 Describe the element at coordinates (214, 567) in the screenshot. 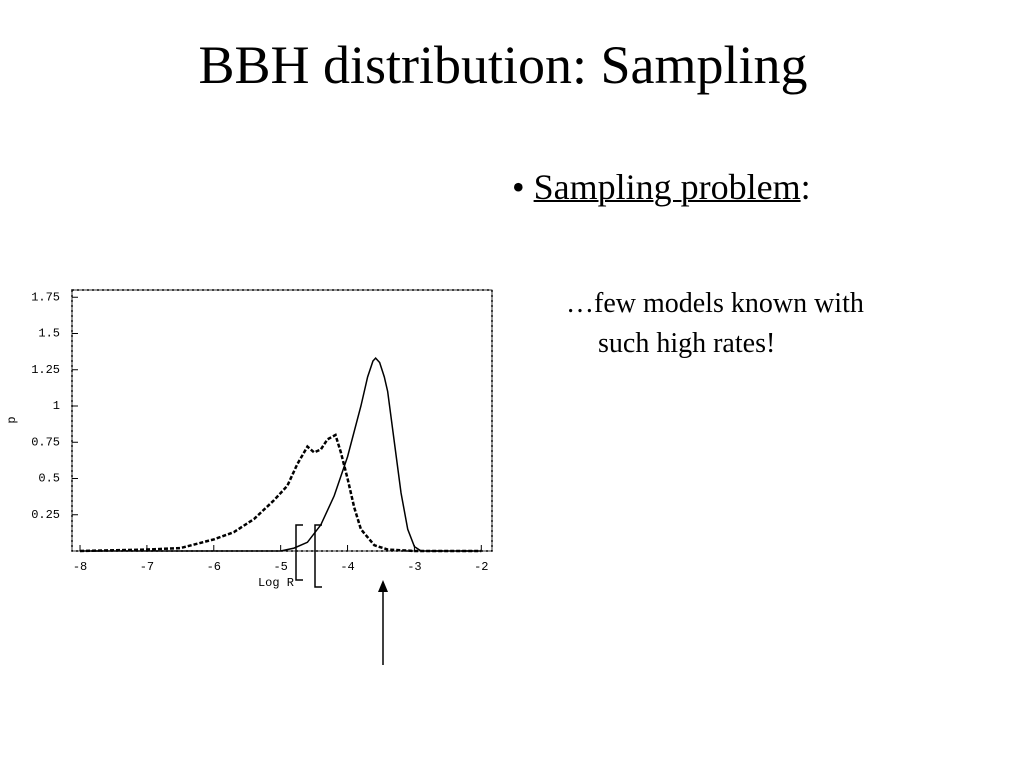

I see `x-tick-label: -6` at that location.